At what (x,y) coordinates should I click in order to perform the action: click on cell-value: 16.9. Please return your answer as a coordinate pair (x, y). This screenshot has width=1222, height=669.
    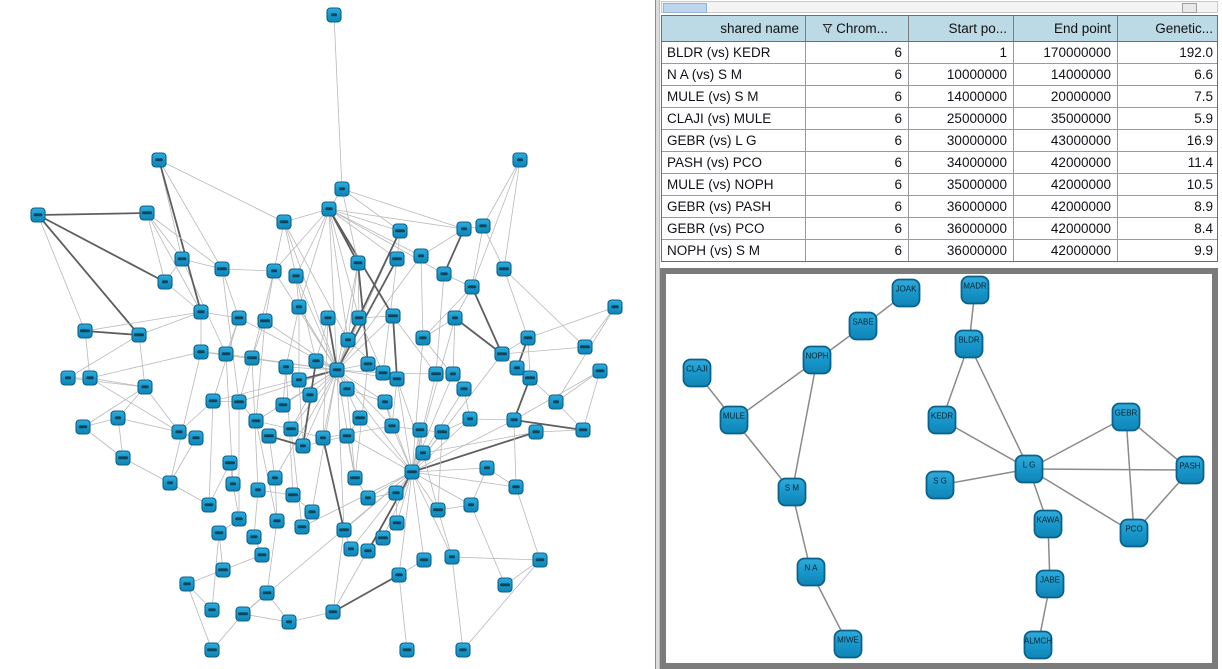
    Looking at the image, I should click on (1199, 140).